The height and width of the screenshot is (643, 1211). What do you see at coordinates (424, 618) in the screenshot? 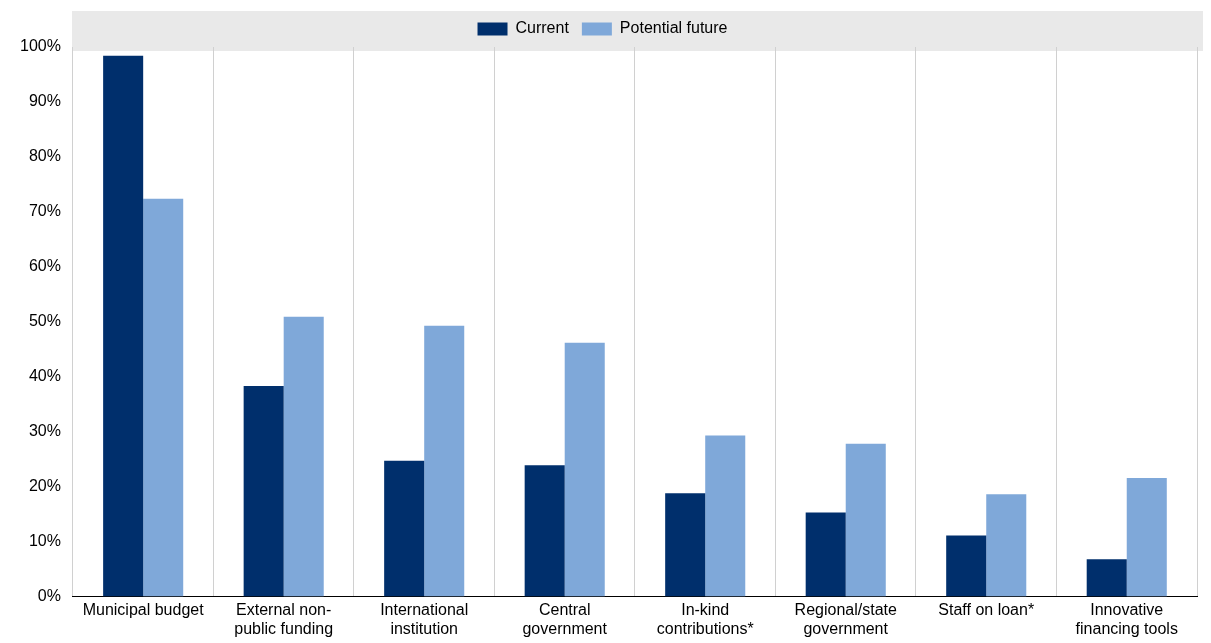
I see `x-tick-label: International institution` at bounding box center [424, 618].